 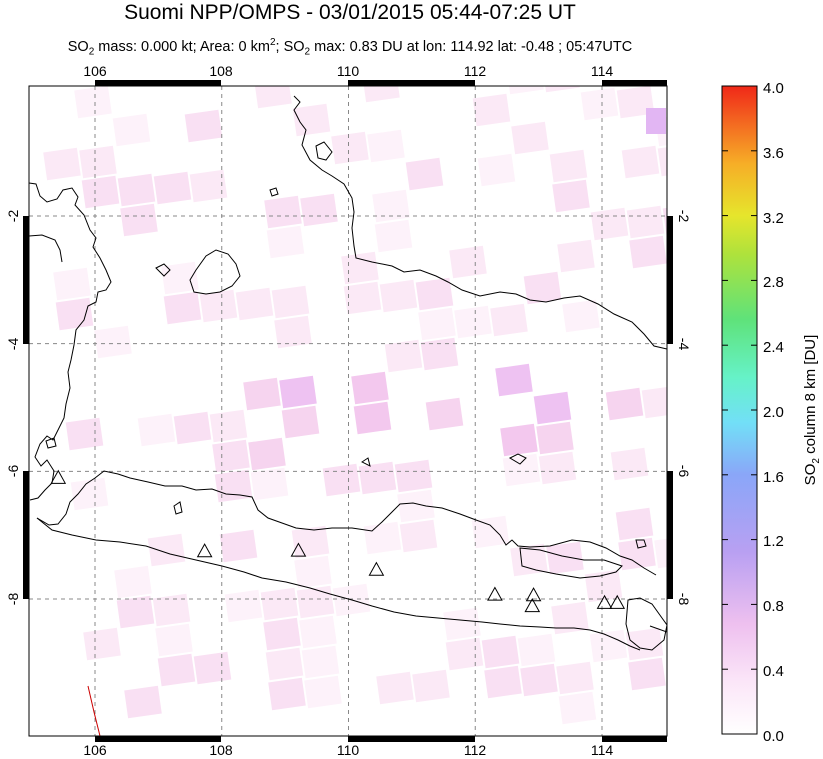 What do you see at coordinates (338, 584) in the screenshot?
I see `coast-java-south` at bounding box center [338, 584].